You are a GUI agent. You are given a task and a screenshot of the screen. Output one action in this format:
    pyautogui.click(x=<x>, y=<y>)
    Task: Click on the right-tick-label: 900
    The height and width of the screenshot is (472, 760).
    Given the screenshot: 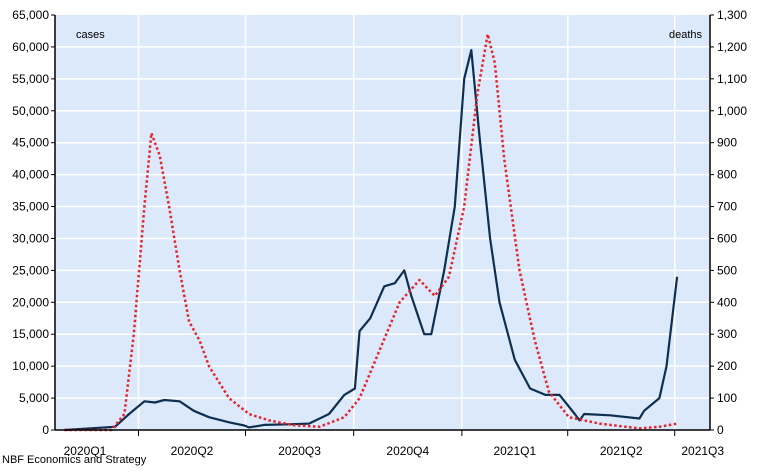 What is the action you would take?
    pyautogui.click(x=727, y=143)
    